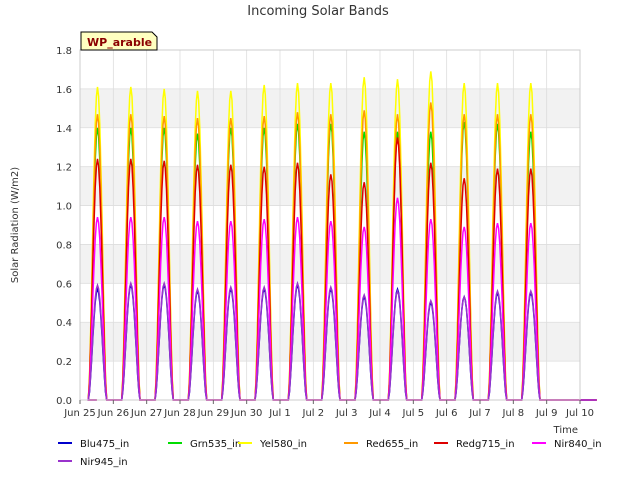 Image resolution: width=640 pixels, height=480 pixels. I want to click on y-tick-label: 0.6, so click(64, 284).